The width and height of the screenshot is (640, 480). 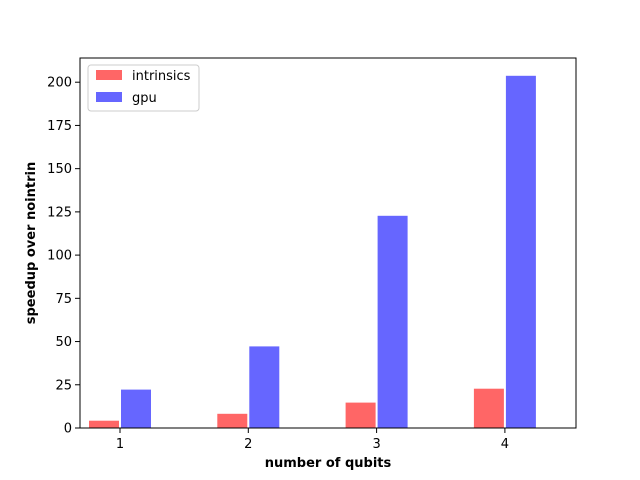 I want to click on y-tick-label: 25, so click(x=63, y=385).